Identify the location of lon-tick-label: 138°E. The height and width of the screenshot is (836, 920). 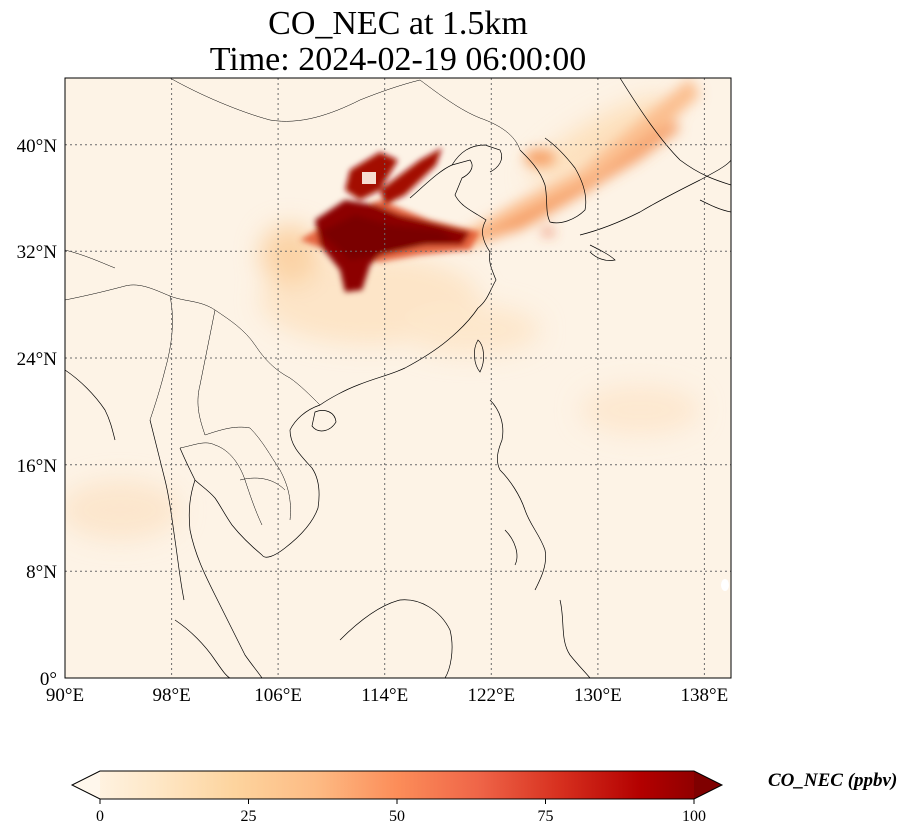
(705, 695).